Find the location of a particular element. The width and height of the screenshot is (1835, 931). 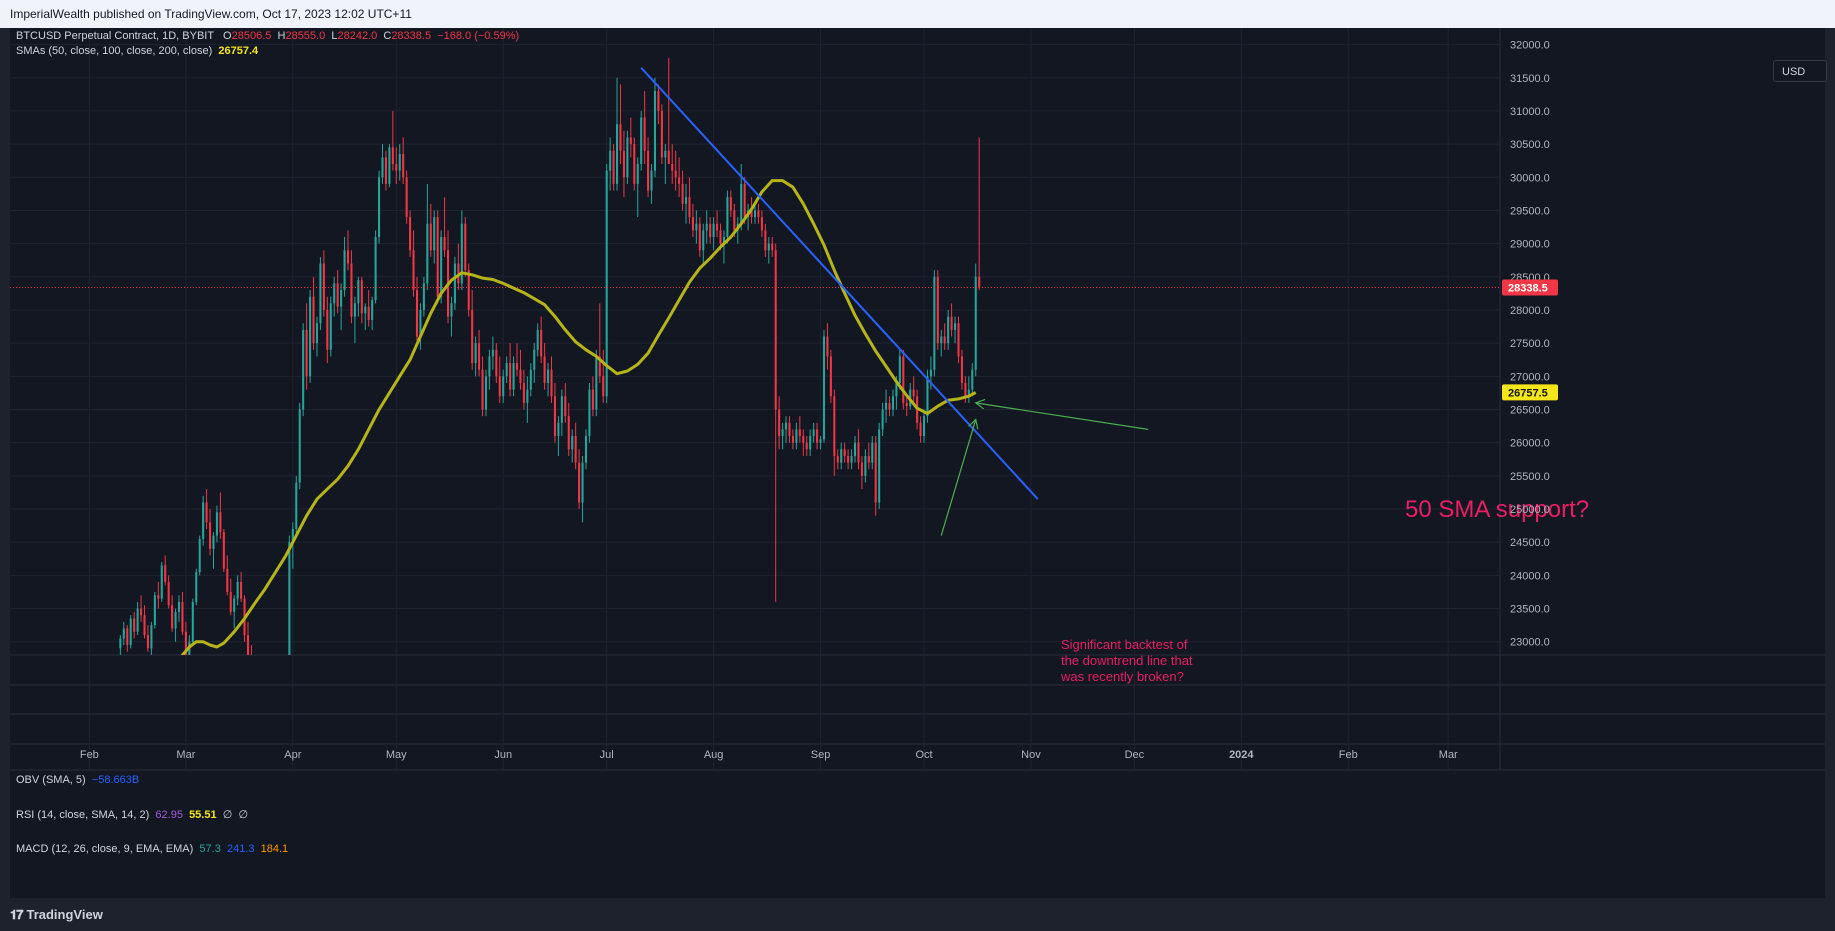

low-value: 28242.0 is located at coordinates (357, 36).